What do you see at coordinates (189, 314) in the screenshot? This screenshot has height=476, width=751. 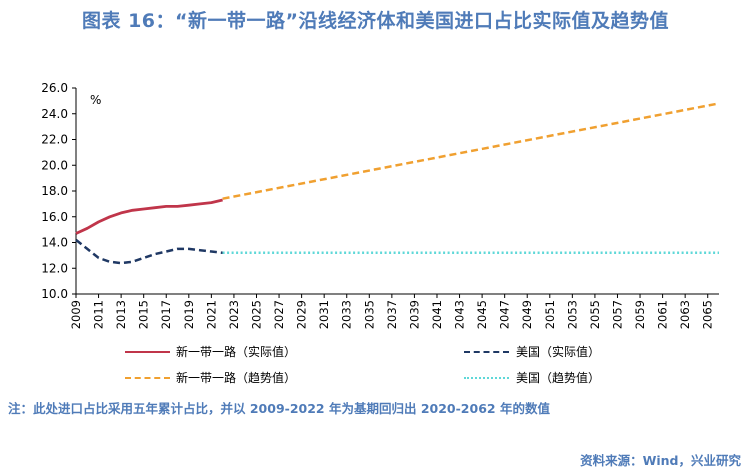 I see `x-tick-label: 2019` at bounding box center [189, 314].